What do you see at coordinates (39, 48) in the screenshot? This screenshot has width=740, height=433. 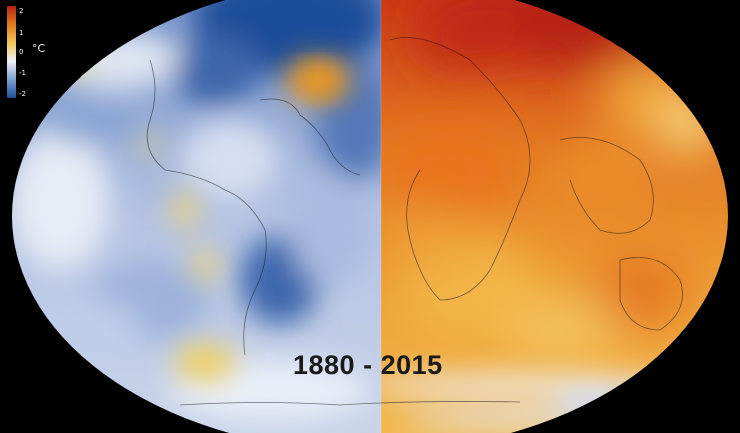 I see `legend-unit-label: °C` at bounding box center [39, 48].